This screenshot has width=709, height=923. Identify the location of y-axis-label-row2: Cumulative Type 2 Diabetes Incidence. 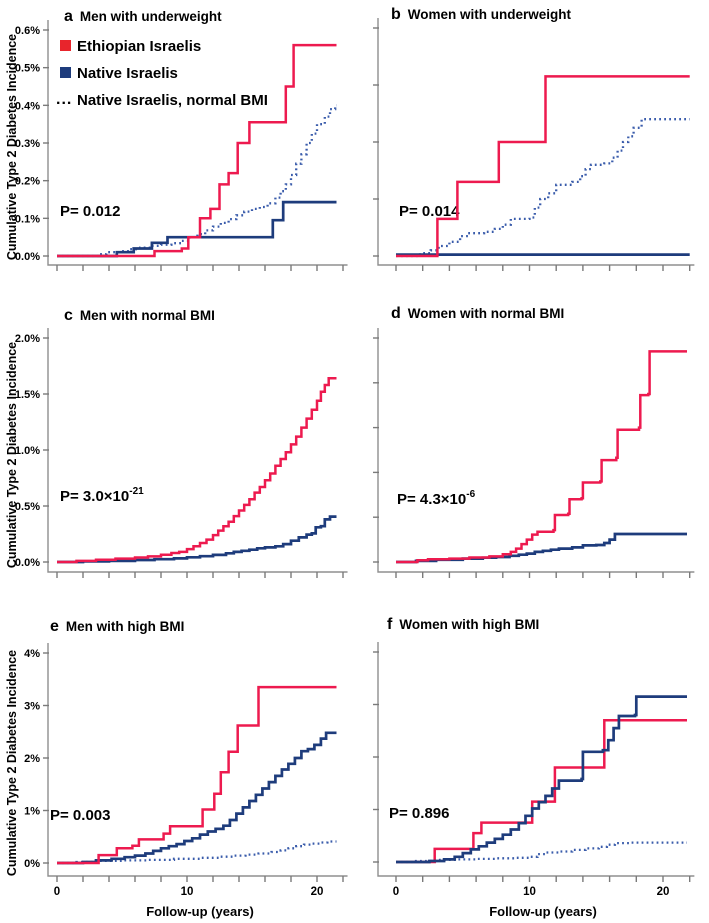
(12, 455).